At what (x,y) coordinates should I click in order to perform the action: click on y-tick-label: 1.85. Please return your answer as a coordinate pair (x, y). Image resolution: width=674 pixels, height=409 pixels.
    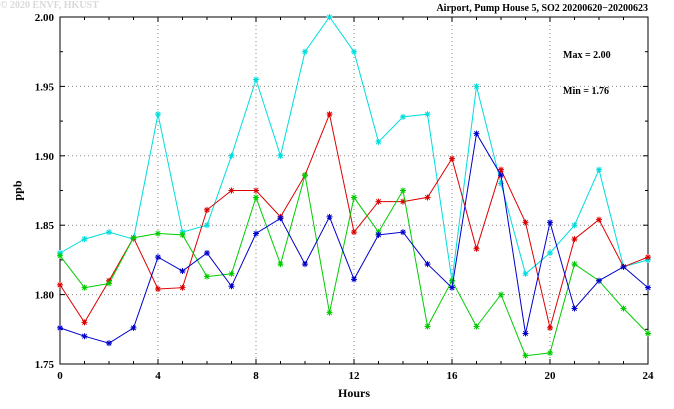
    Looking at the image, I should click on (45, 226).